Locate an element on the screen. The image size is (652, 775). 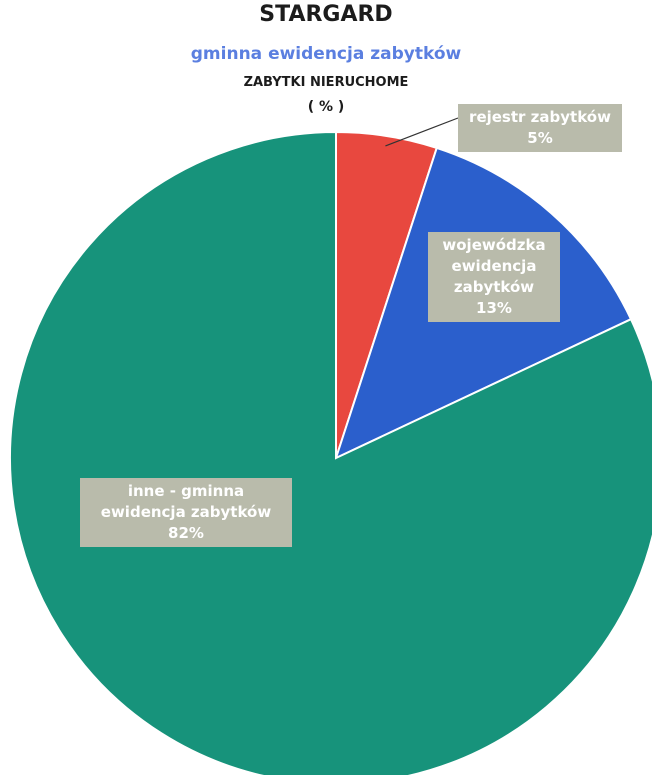
slice-label-wojewodzka-value: 13% is located at coordinates (494, 308).